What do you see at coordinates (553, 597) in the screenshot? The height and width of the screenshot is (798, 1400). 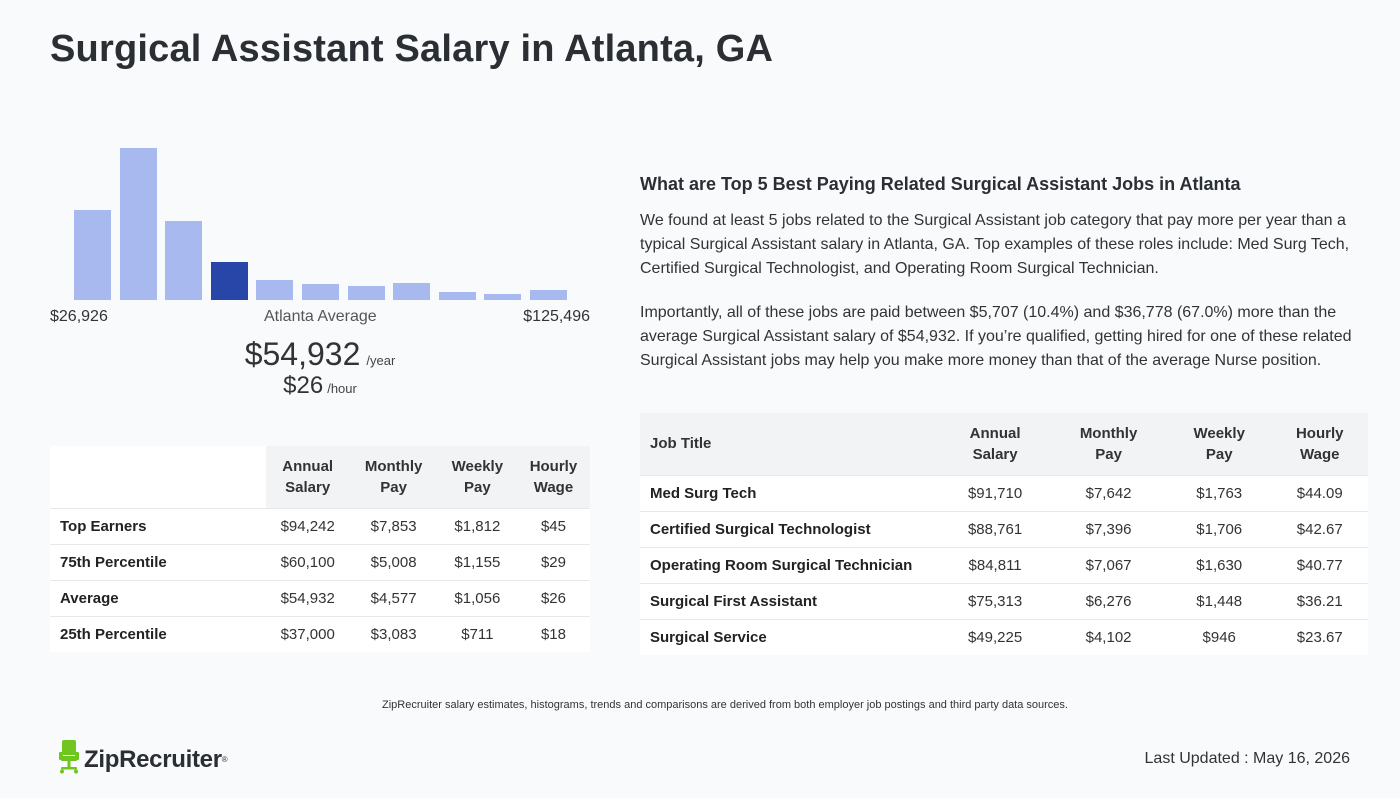 I see `cell-hourly: $26` at bounding box center [553, 597].